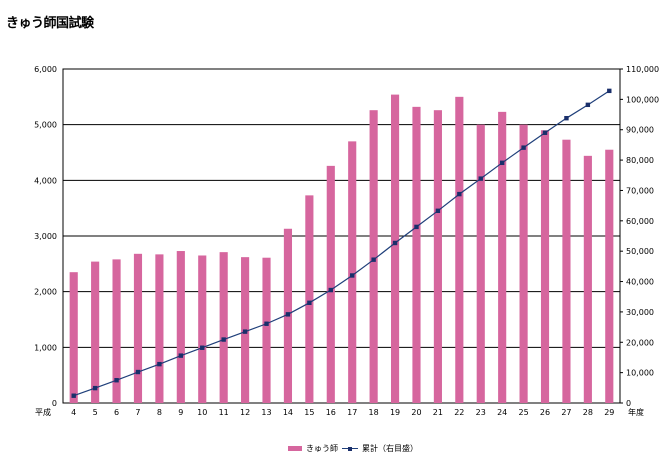  What do you see at coordinates (481, 412) in the screenshot?
I see `x-tick-label: 23` at bounding box center [481, 412].